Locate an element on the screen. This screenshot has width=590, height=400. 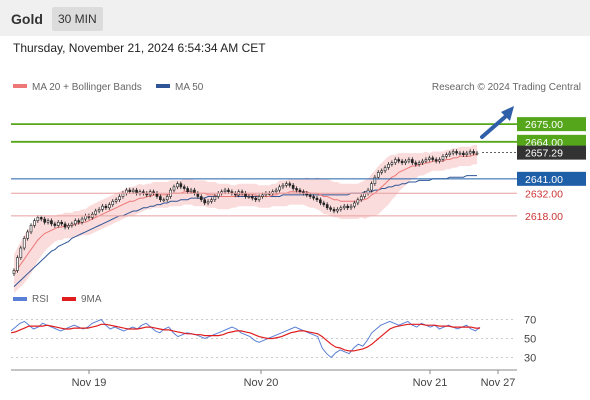
level-label: 2657.29 is located at coordinates (544, 154).